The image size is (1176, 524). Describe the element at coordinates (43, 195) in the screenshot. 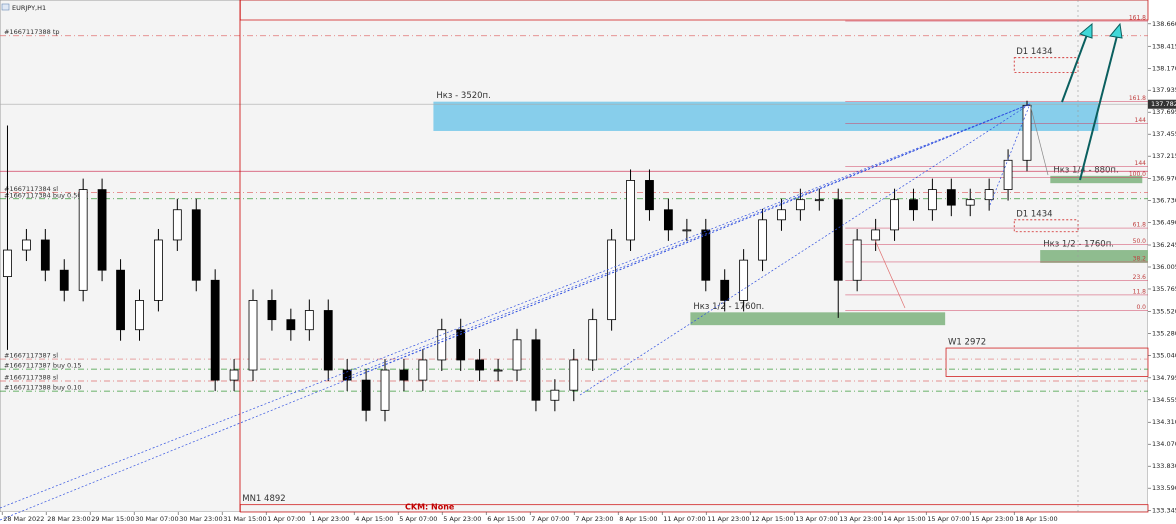

I see `order-label: #1667117384 buy 0.50` at that location.